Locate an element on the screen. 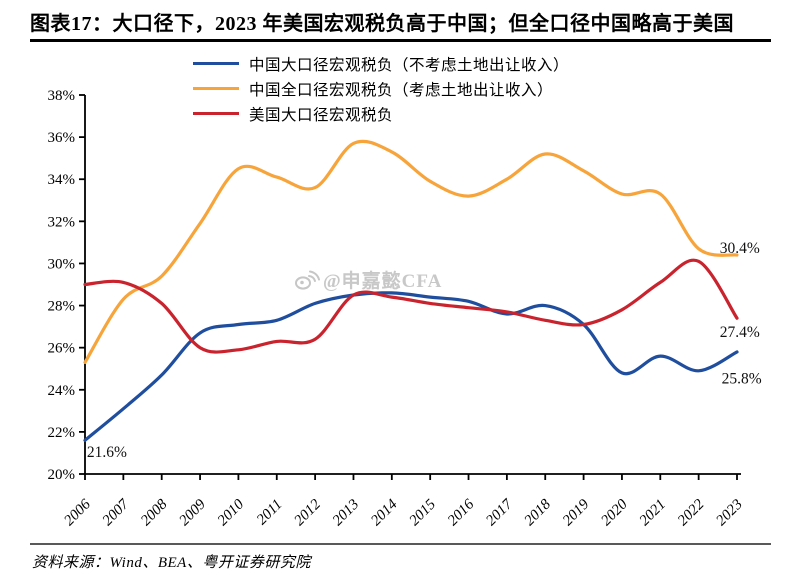  footer-divider is located at coordinates (400, 544).